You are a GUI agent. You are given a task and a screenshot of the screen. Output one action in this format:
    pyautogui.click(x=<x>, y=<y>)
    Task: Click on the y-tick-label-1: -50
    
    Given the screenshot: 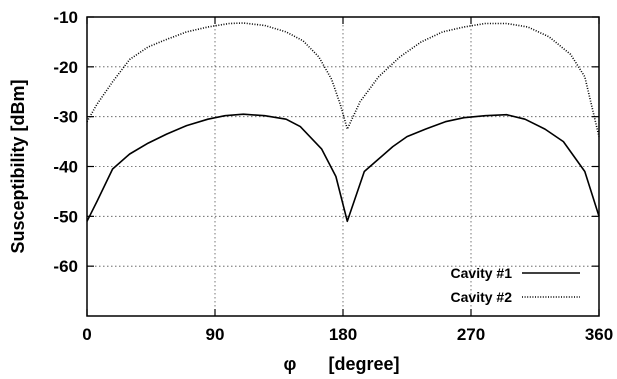 What is the action you would take?
    pyautogui.click(x=65, y=216)
    